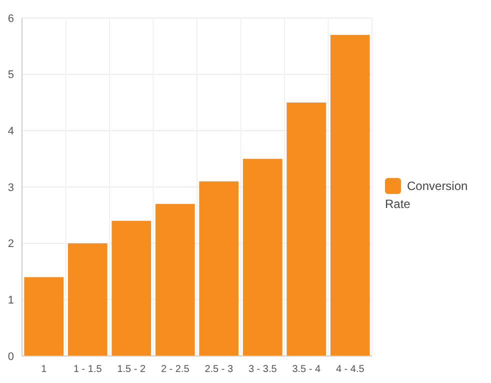  Describe the element at coordinates (11, 75) in the screenshot. I see `y-tick-label: 5` at that location.